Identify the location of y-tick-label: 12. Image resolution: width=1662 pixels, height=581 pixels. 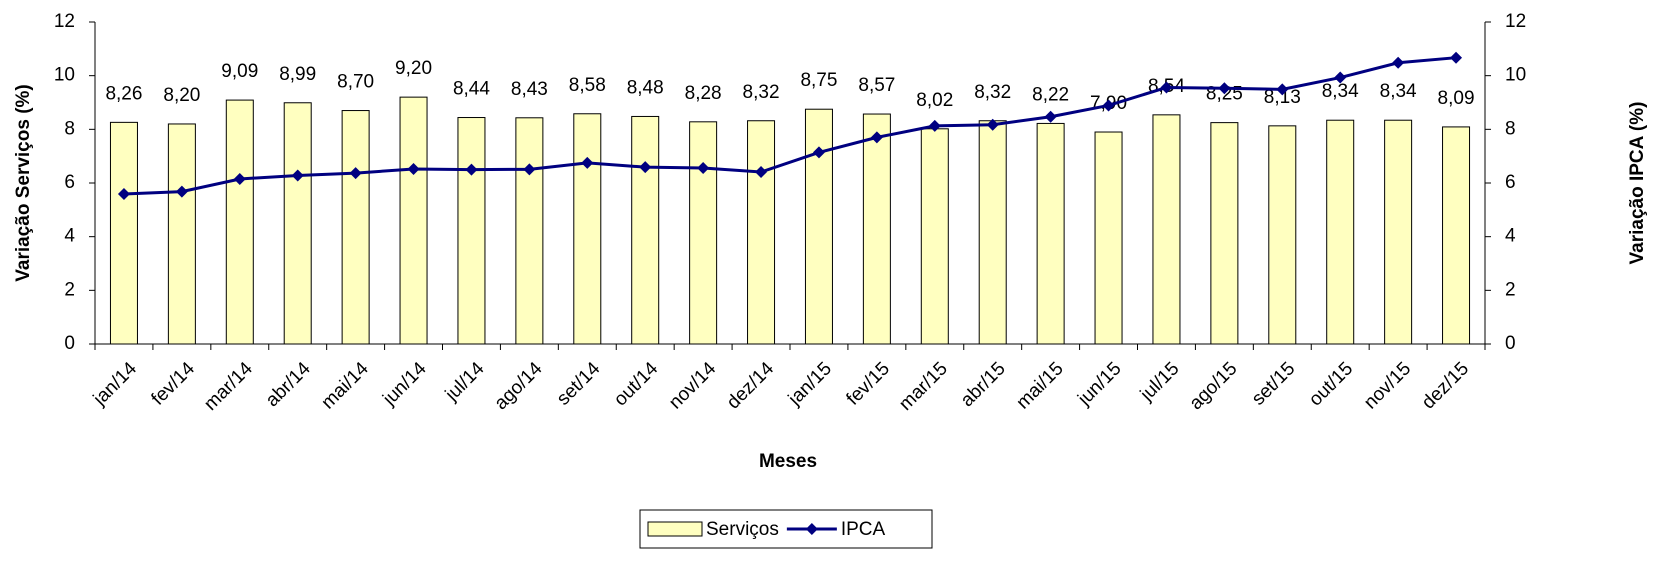
(64, 21).